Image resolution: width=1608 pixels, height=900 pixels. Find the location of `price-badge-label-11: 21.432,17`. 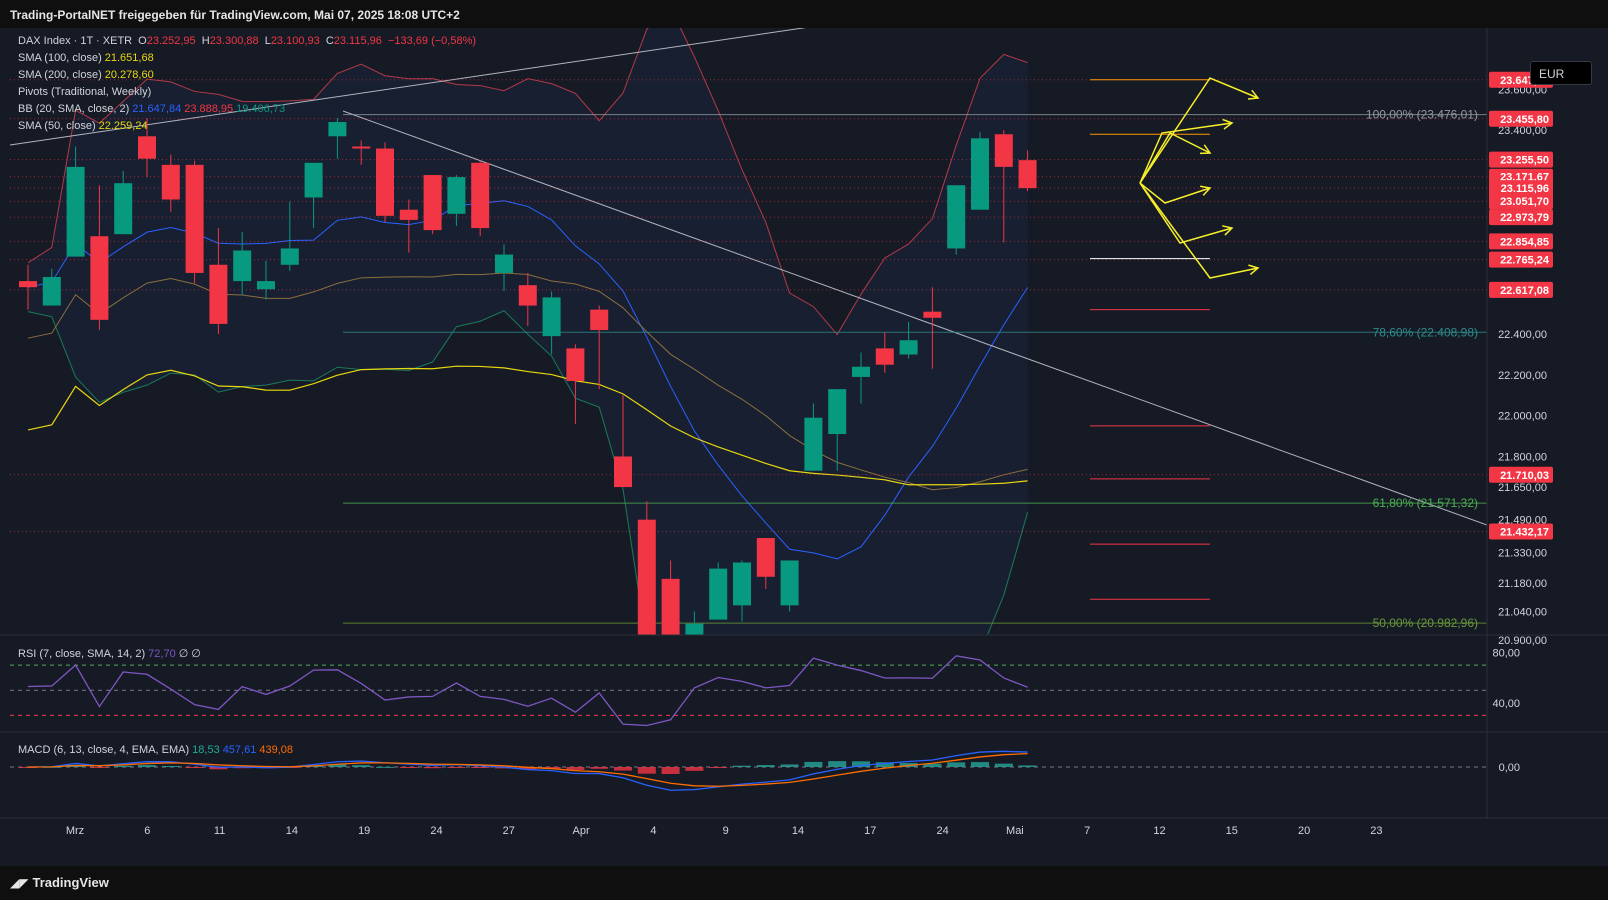

price-badge-label-11: 21.432,17 is located at coordinates (1524, 532).